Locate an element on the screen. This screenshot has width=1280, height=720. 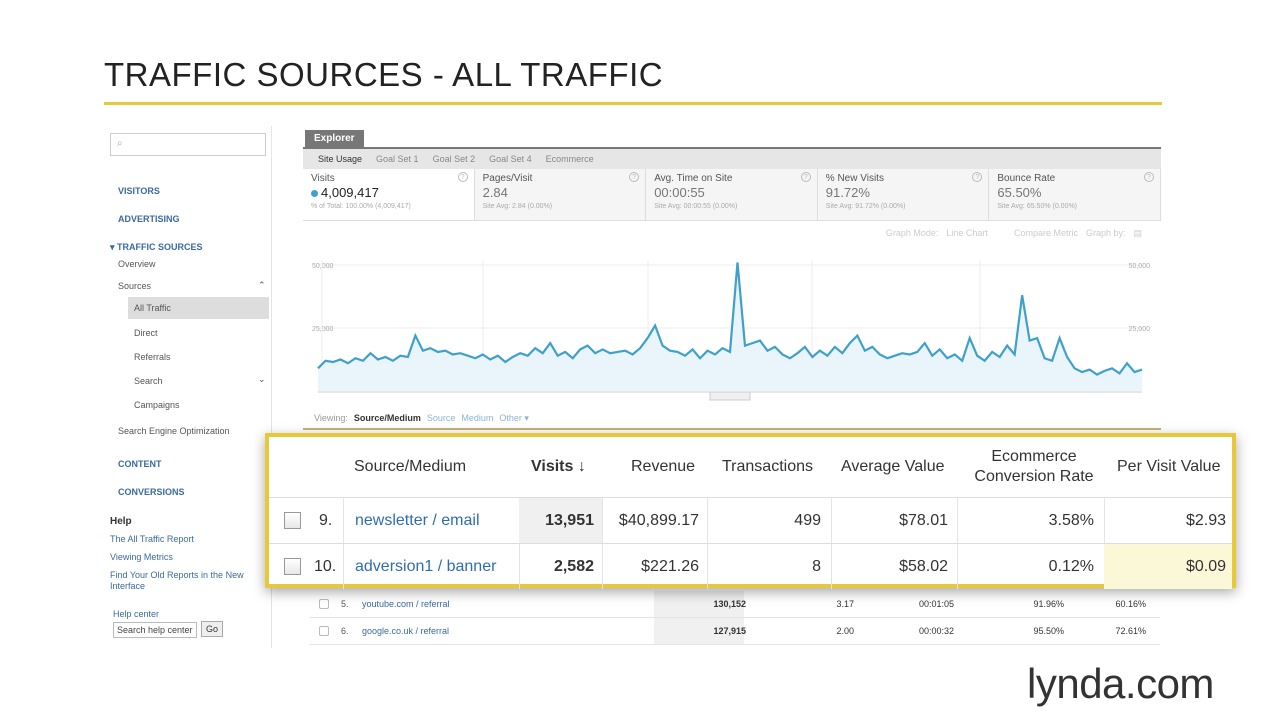
help-link: Viewing Metrics is located at coordinates (141, 557).